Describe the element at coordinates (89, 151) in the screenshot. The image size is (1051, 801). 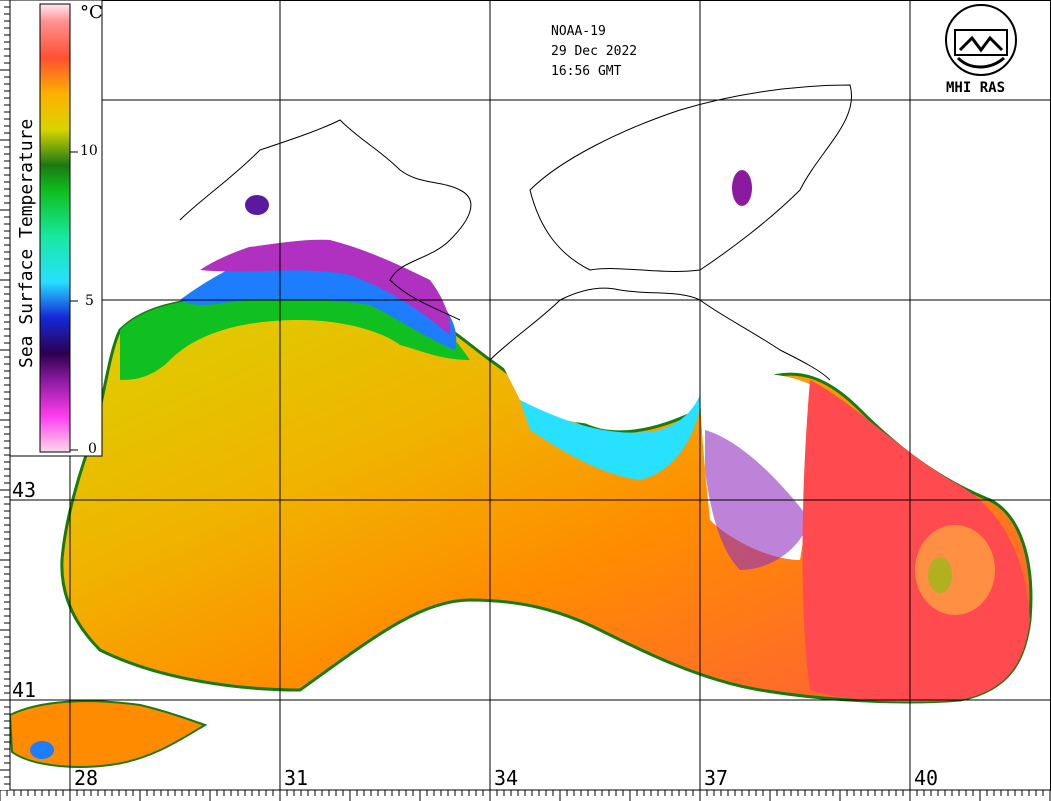
I see `legend-tick-10: 10` at that location.